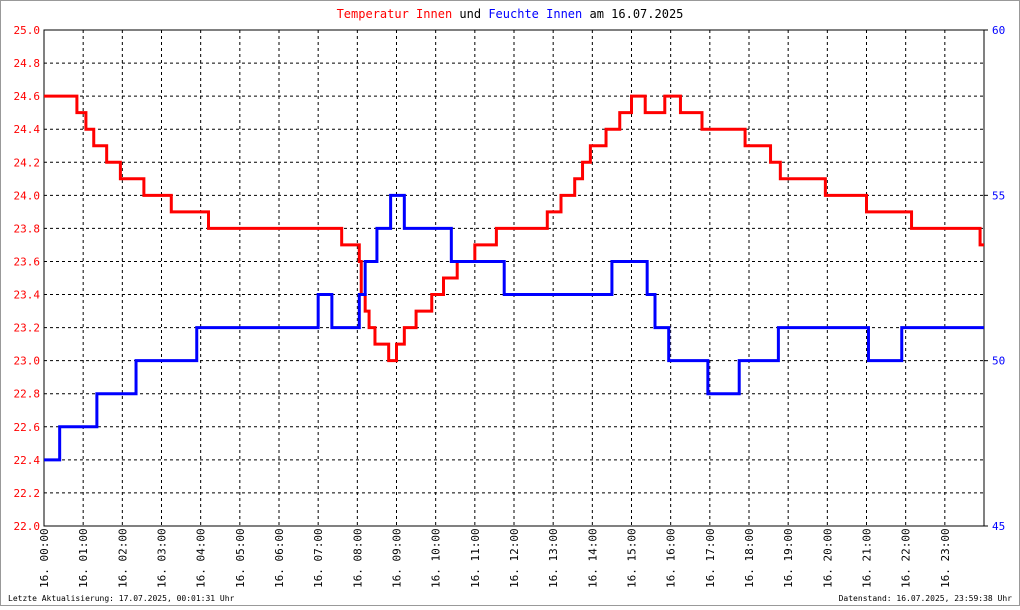 The width and height of the screenshot is (1020, 610). I want to click on y-tick-label: 24.4, so click(27, 129).